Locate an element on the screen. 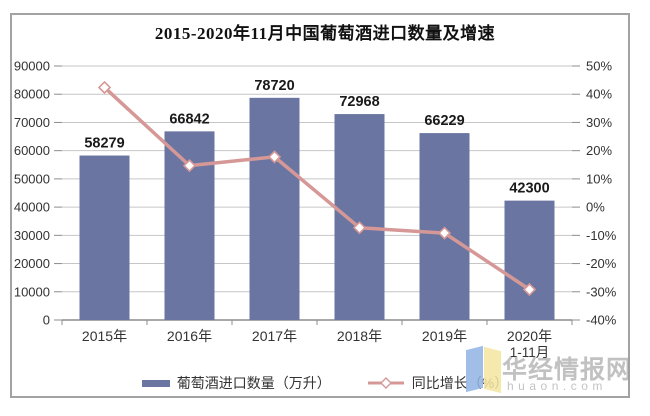 This screenshot has height=416, width=650. right-axis-label: -40% is located at coordinates (601, 320).